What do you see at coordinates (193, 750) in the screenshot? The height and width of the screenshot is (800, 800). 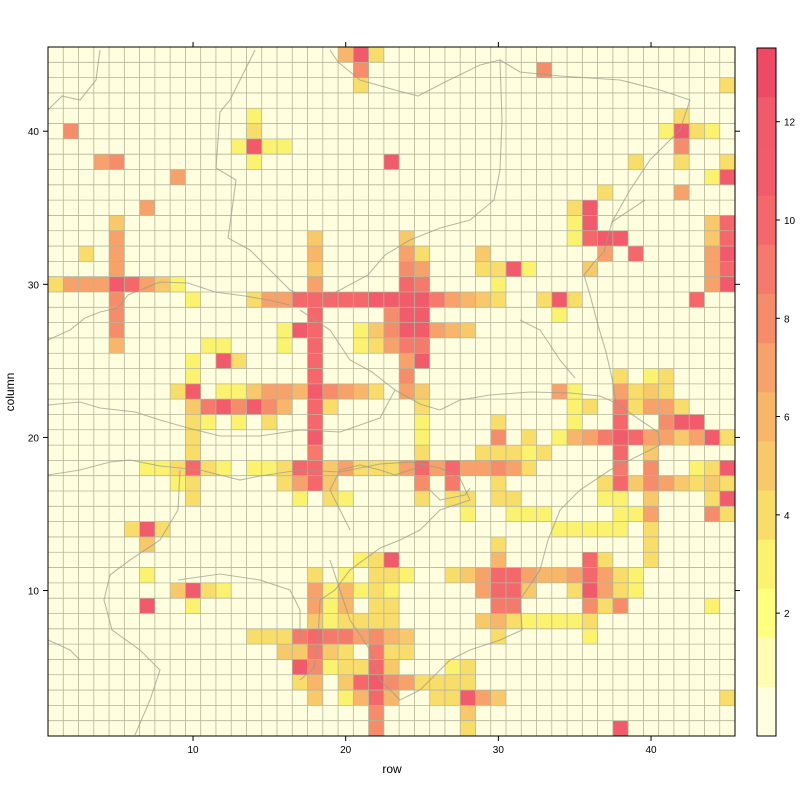 I see `x-tick-label: 10` at bounding box center [193, 750].